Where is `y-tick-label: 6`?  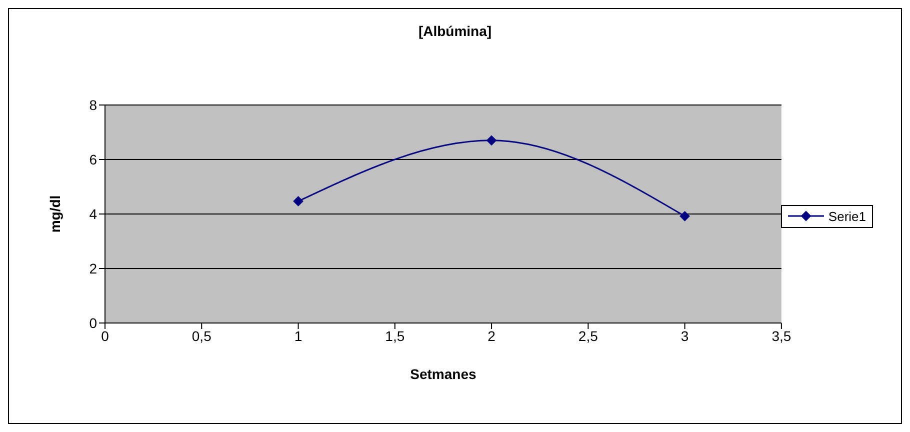 y-tick-label: 6 is located at coordinates (93, 159).